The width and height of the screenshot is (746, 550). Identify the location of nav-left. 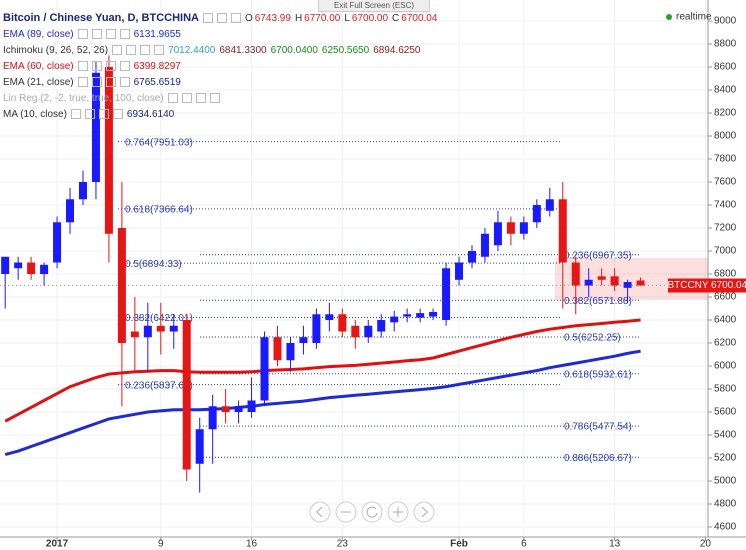
(320, 512).